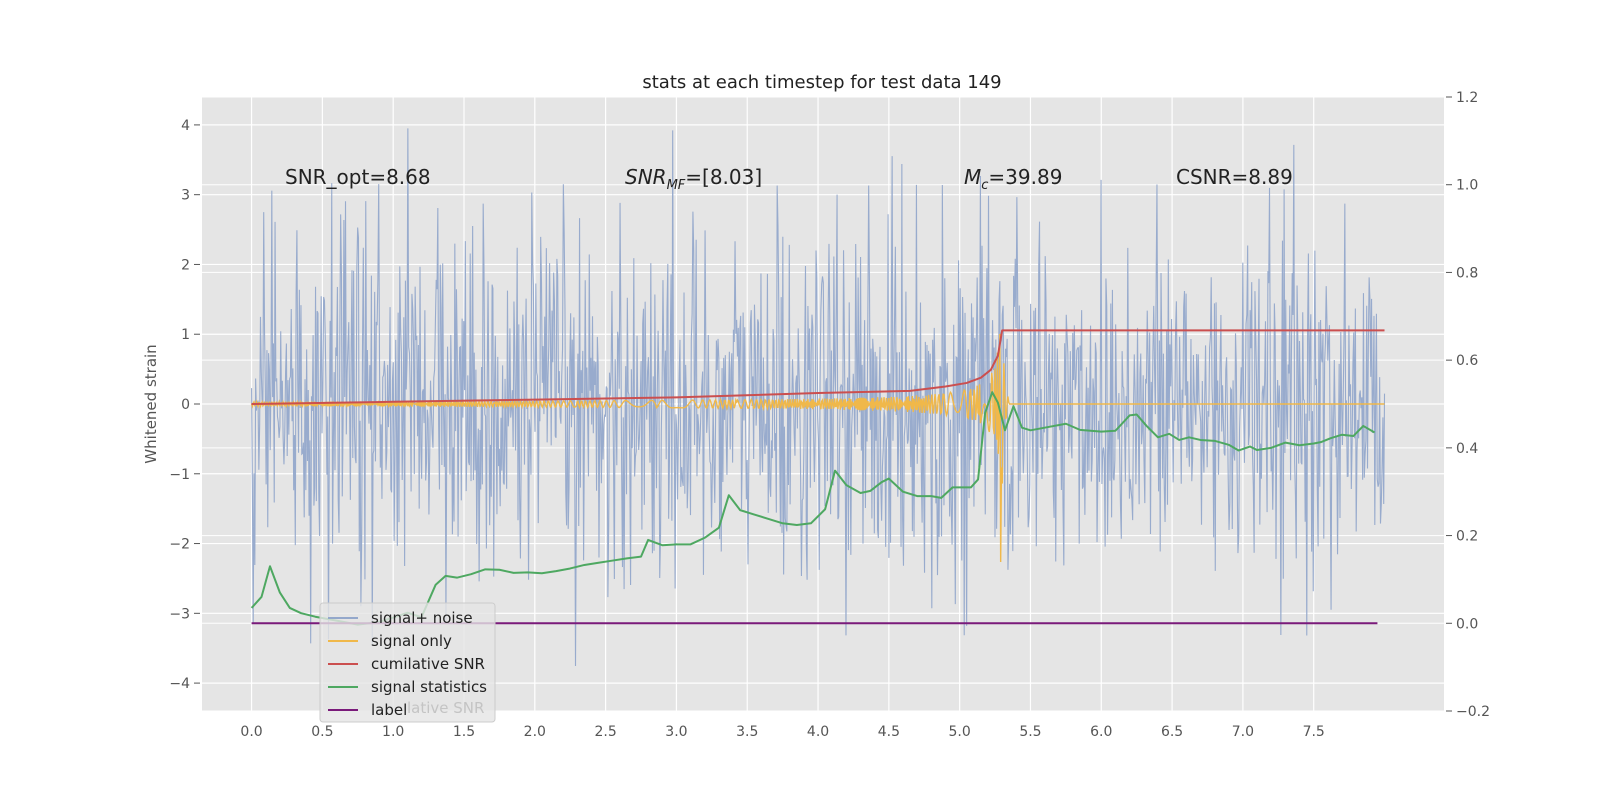 The height and width of the screenshot is (804, 1600). I want to click on y2-tick-label: 0.4, so click(1467, 449).